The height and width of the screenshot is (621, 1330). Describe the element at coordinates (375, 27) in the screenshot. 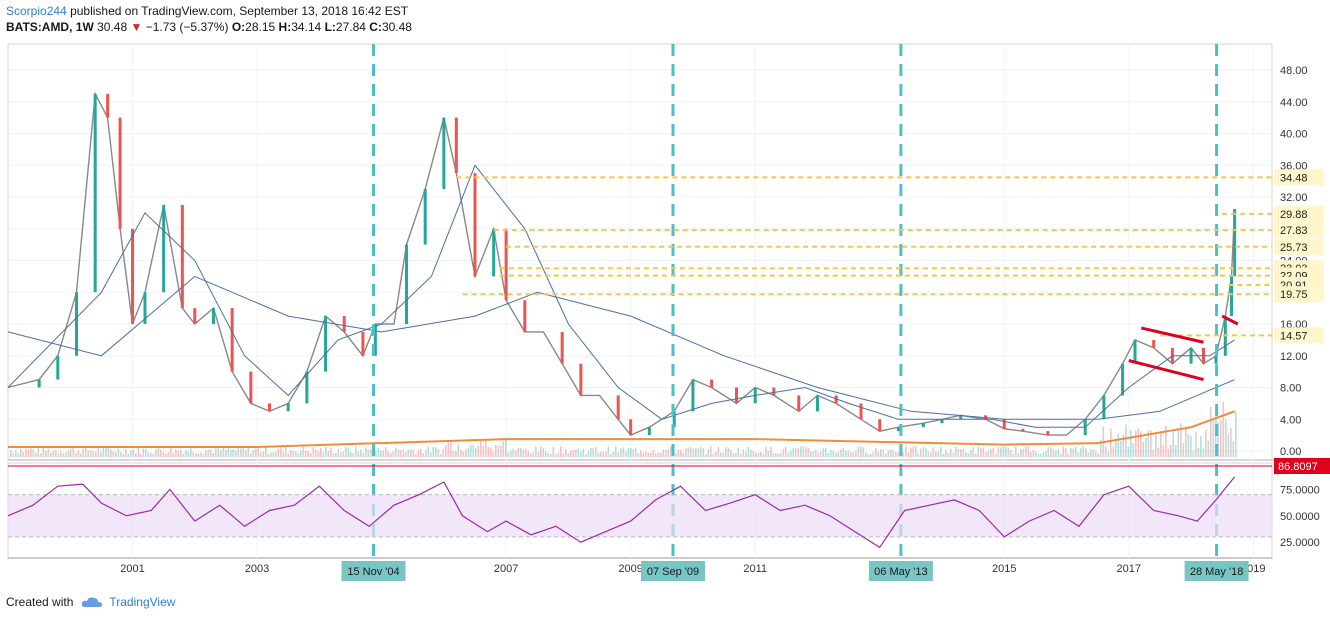

I see `close-label: C:` at that location.